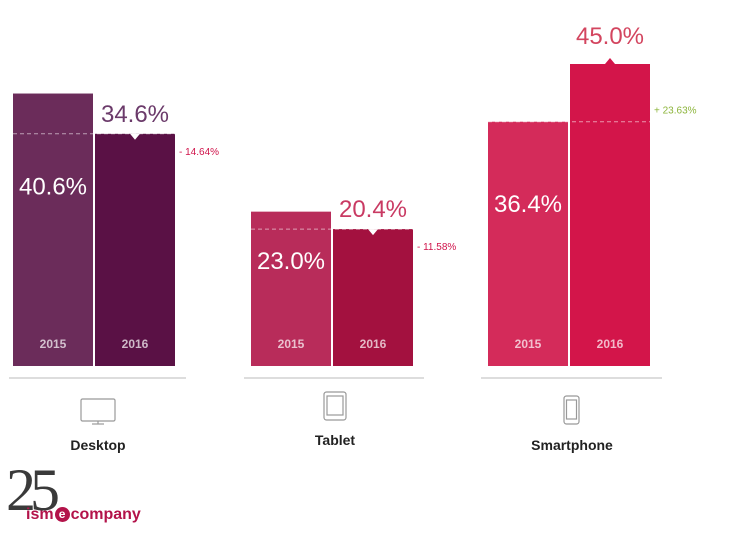 This screenshot has width=741, height=536. What do you see at coordinates (572, 445) in the screenshot?
I see `device-label-smartphone: Smartphone` at bounding box center [572, 445].